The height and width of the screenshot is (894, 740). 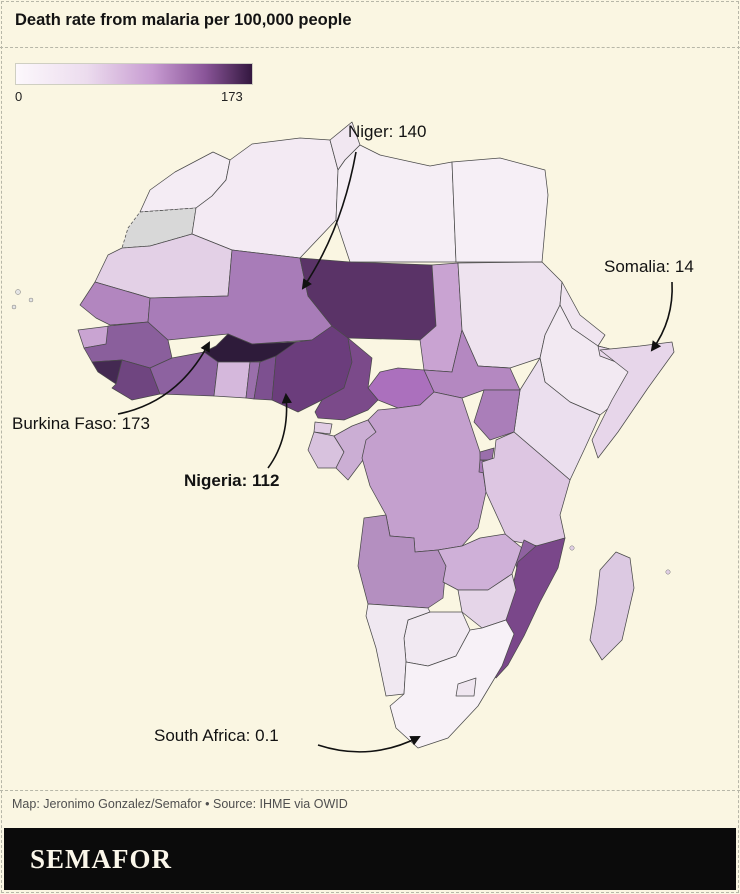 I want to click on brand-bar: SEMAFOR, so click(x=370, y=859).